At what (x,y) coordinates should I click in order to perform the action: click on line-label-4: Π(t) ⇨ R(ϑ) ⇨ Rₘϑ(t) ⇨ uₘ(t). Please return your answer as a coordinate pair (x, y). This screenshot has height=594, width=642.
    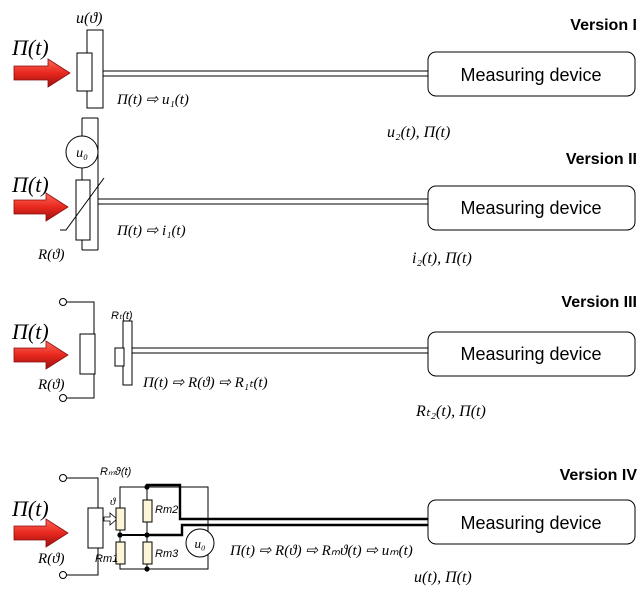
    Looking at the image, I should click on (321, 551).